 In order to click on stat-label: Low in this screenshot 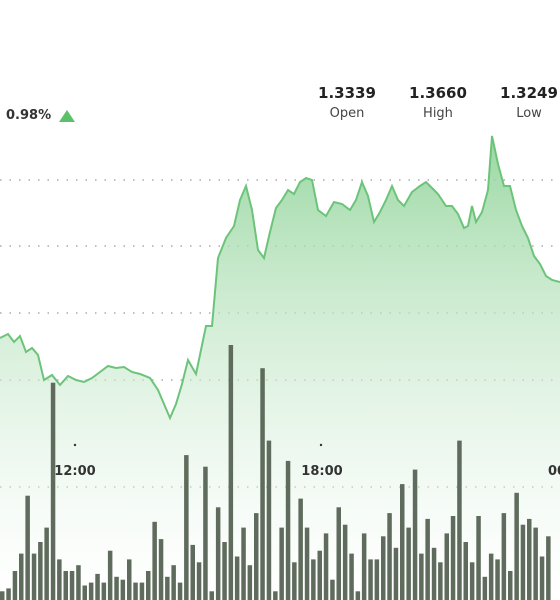, I will do `click(529, 113)`.